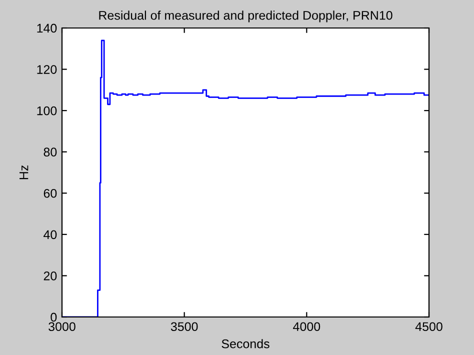 Image resolution: width=474 pixels, height=355 pixels. I want to click on y-tick-label: 20, so click(50, 276).